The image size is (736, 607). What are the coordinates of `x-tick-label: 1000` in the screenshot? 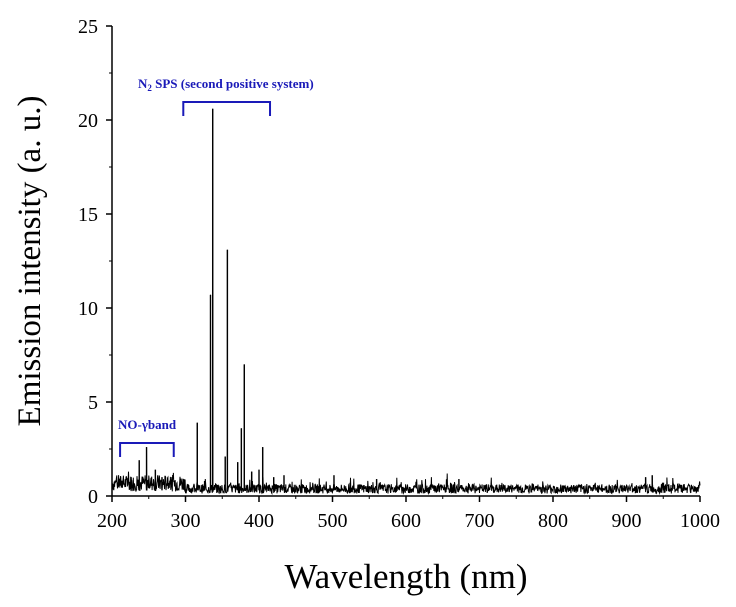 It's located at (700, 521).